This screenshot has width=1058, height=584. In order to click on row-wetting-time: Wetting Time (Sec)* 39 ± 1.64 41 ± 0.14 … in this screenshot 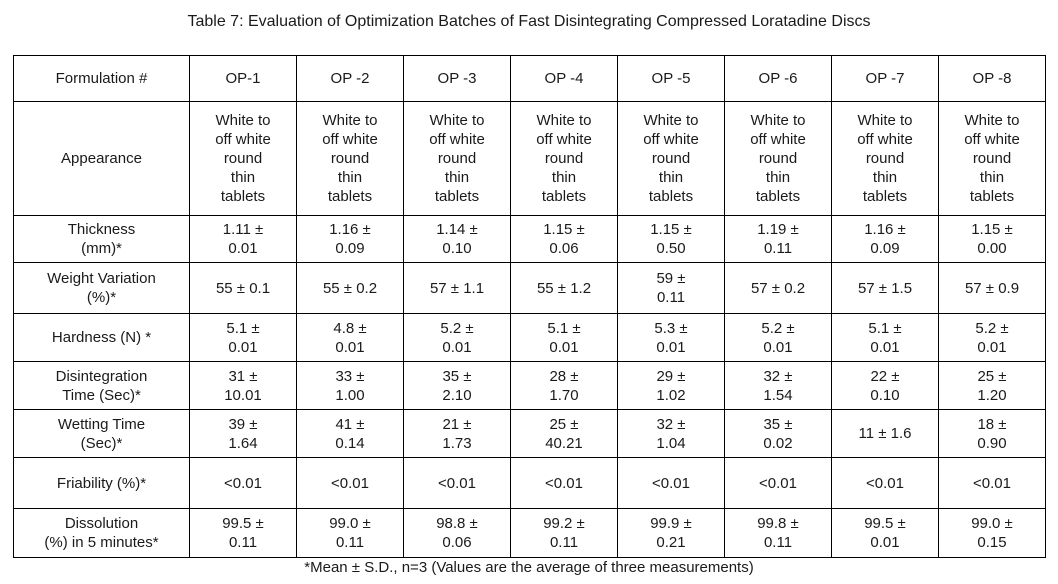, I will do `click(529, 433)`.